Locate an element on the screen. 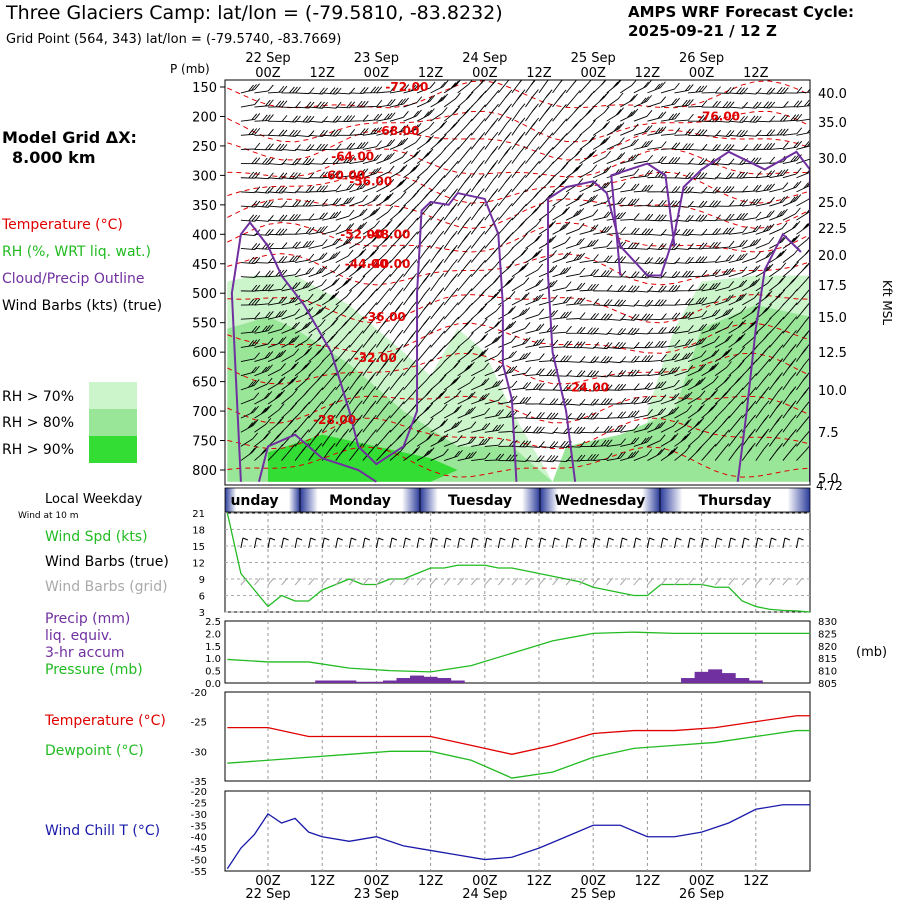 The height and width of the screenshot is (900, 900). pressure-tick-label-right: 815 is located at coordinates (827, 659).